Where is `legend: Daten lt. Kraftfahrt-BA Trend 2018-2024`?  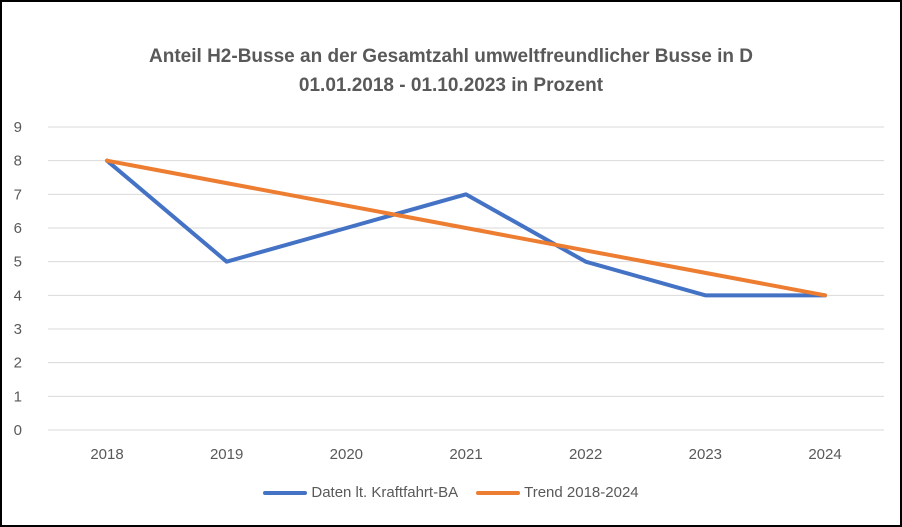 legend: Daten lt. Kraftfahrt-BA Trend 2018-2024 is located at coordinates (451, 492).